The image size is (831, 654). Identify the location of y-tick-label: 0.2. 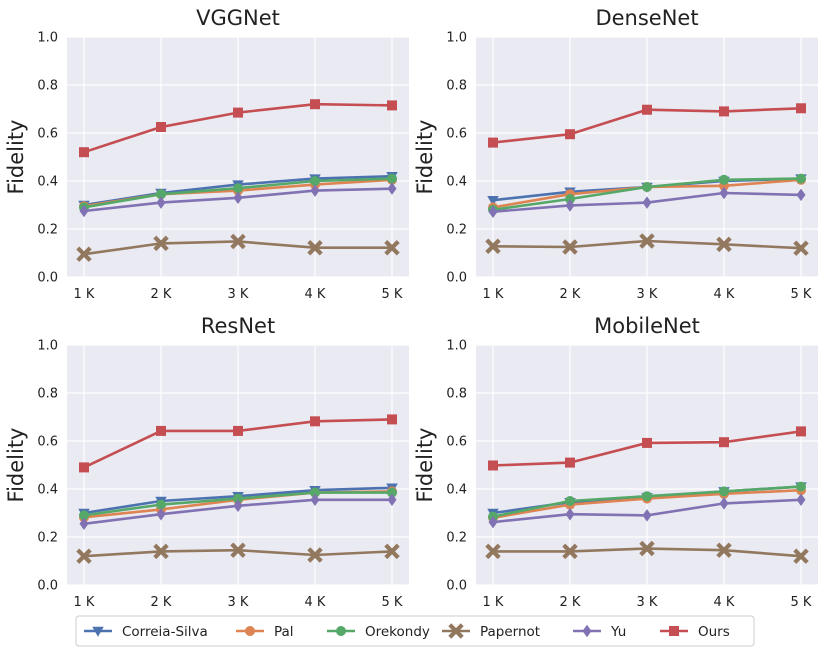
(456, 538).